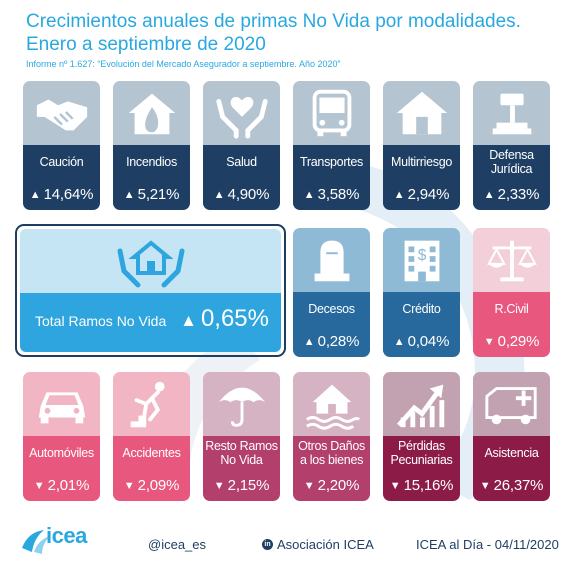 This screenshot has width=567, height=567. I want to click on card-defensa-juridica: Defensa Jurídica ▲ 2,33%, so click(511, 145).